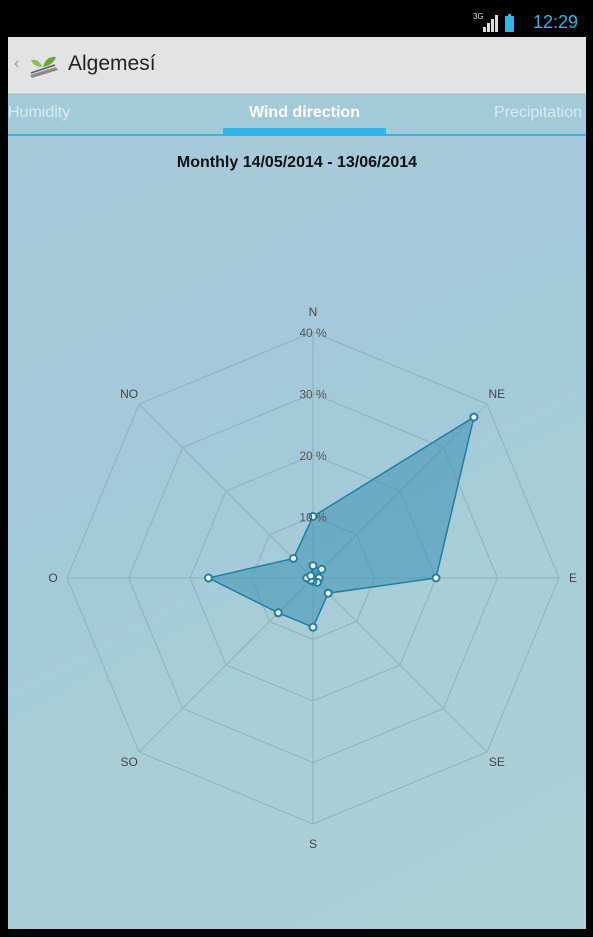 This screenshot has width=593, height=937. What do you see at coordinates (313, 844) in the screenshot?
I see `direction-label: S` at bounding box center [313, 844].